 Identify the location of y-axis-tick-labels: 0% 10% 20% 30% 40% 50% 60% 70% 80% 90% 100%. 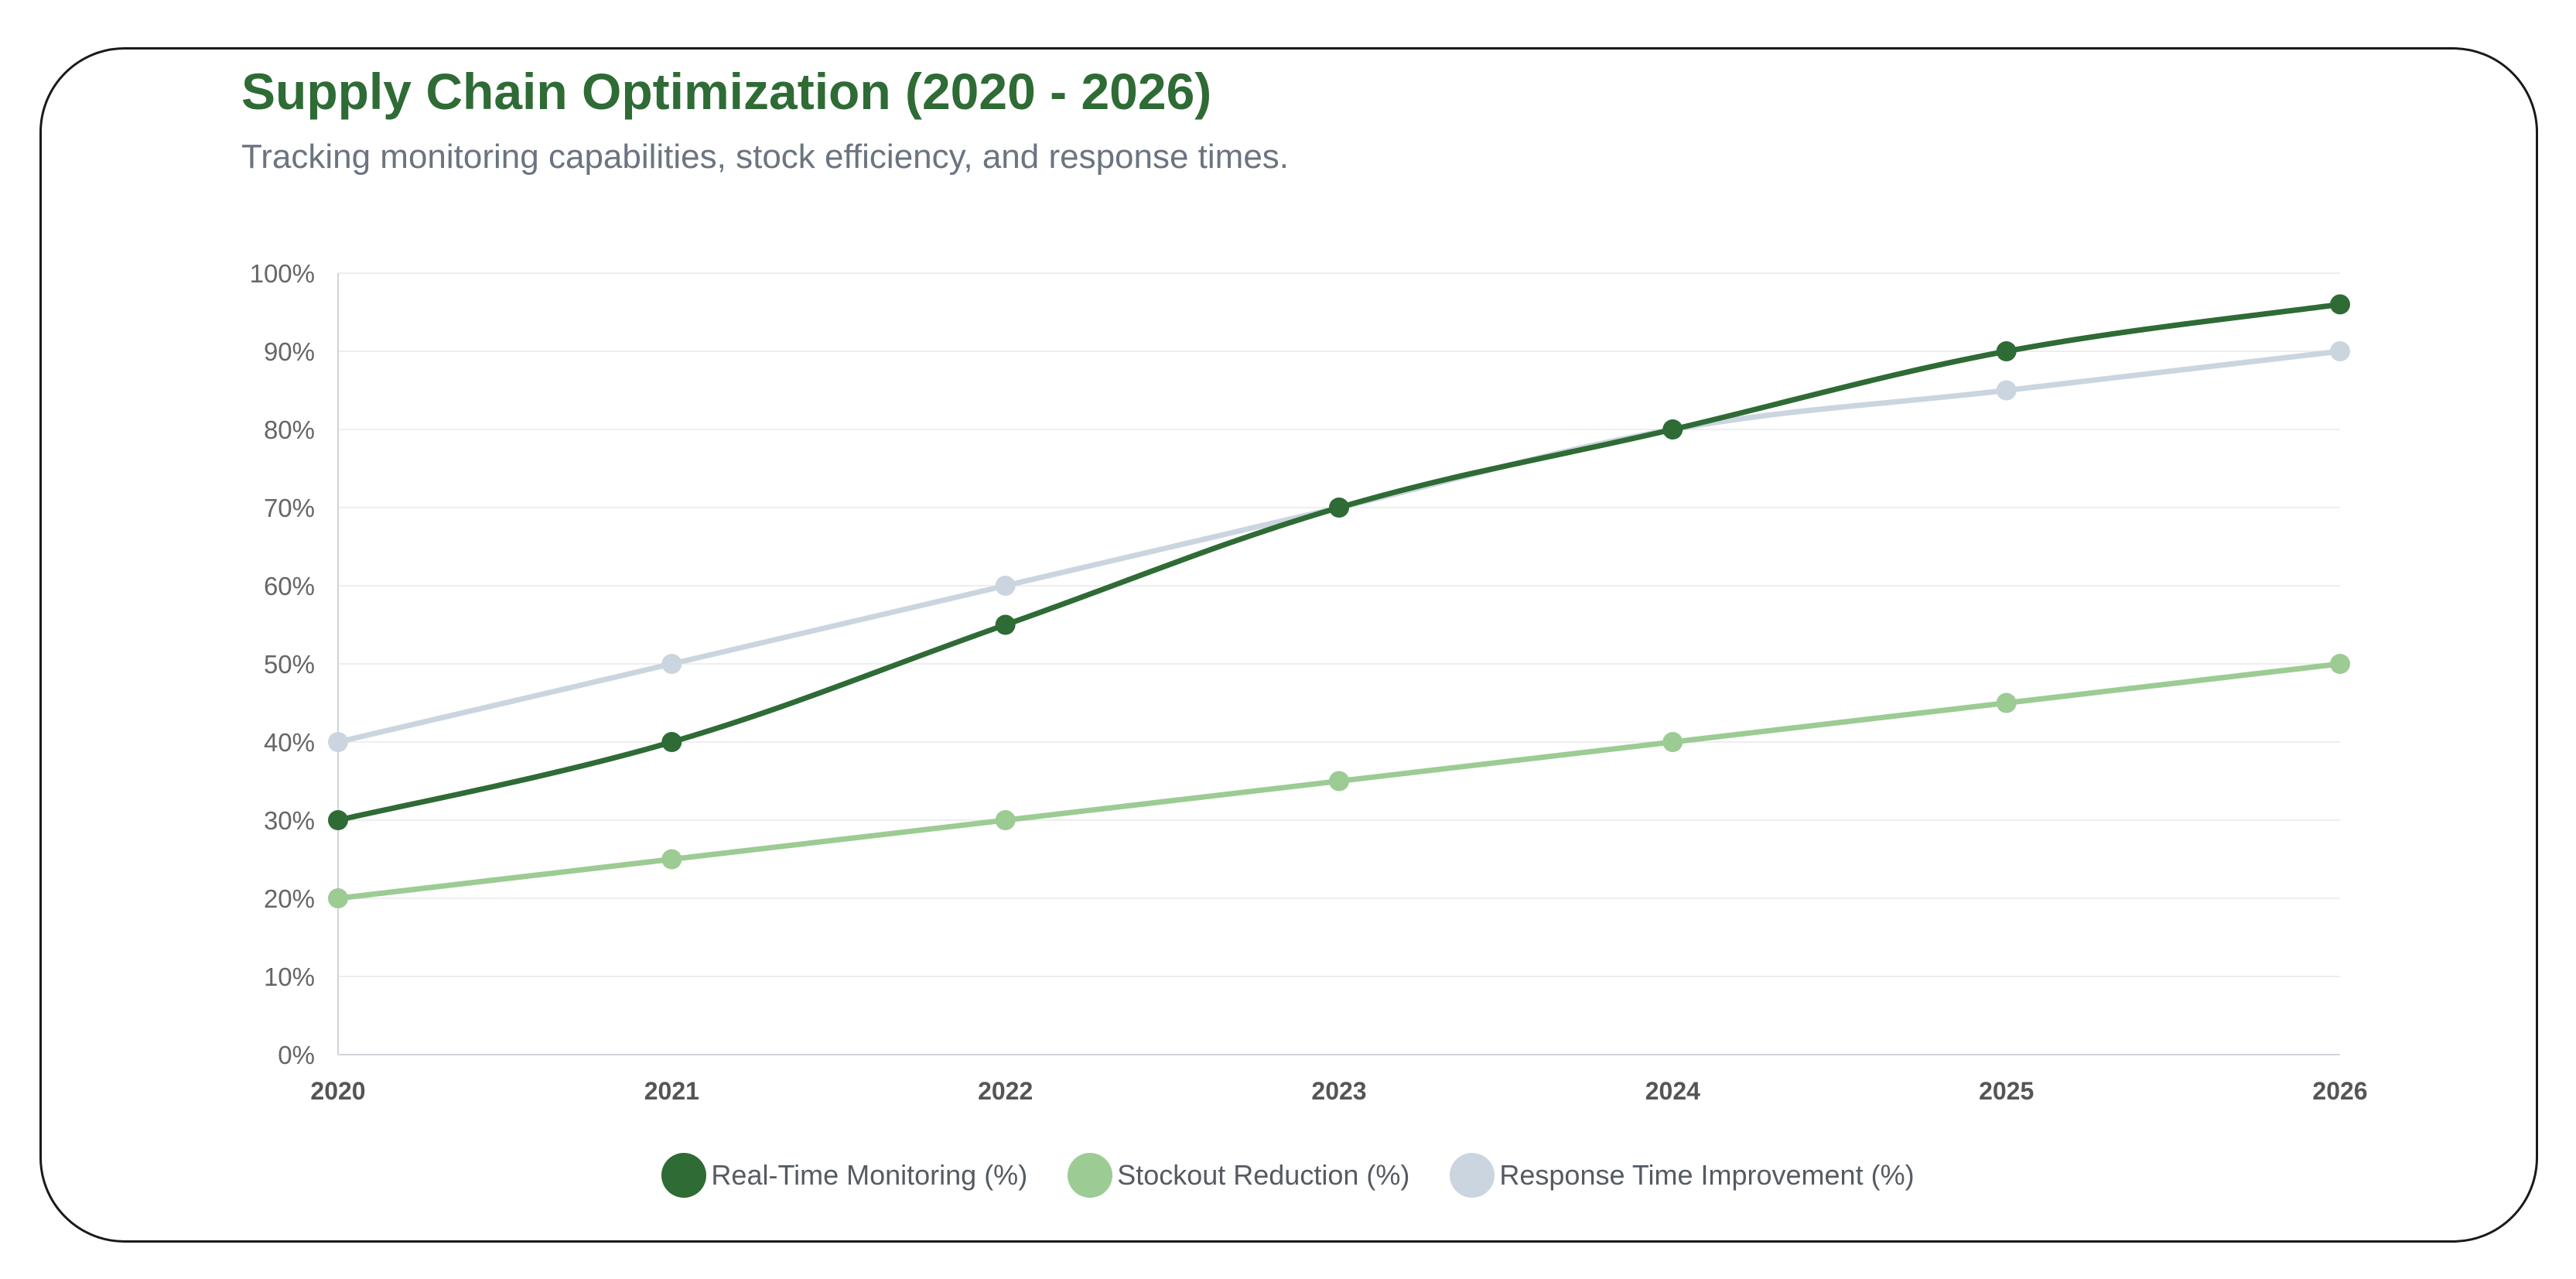
(282, 664).